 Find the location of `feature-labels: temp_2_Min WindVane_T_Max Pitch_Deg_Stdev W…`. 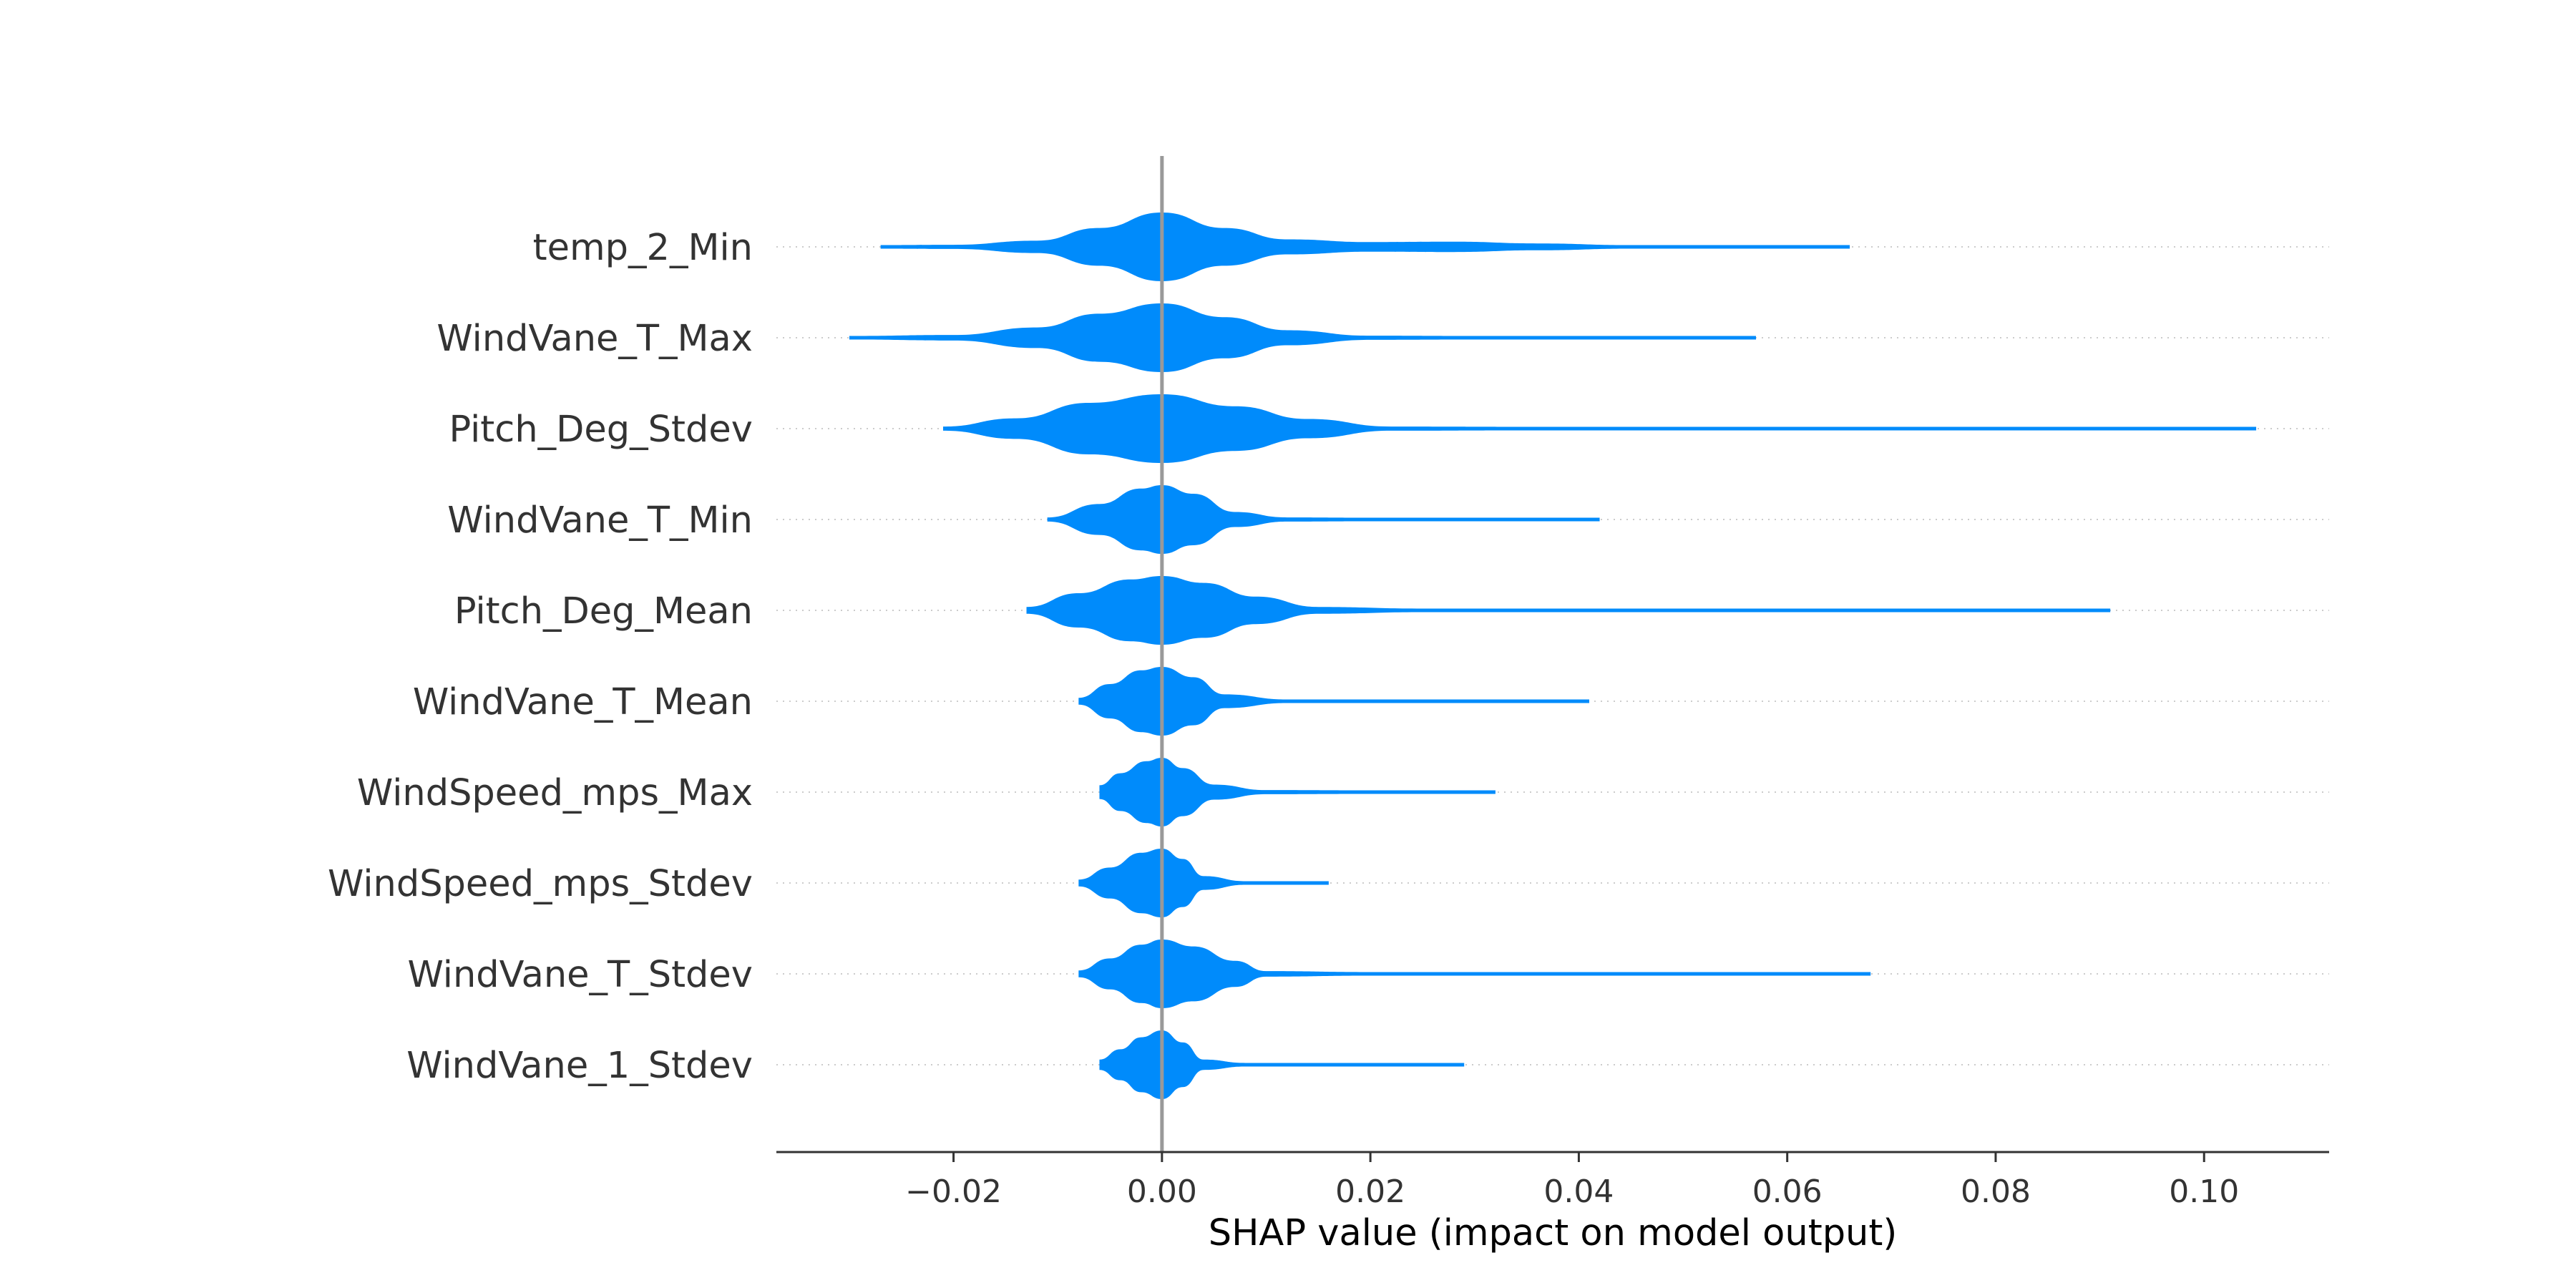

feature-labels: temp_2_Min WindVane_T_Max Pitch_Deg_Stdev W… is located at coordinates (540, 657).